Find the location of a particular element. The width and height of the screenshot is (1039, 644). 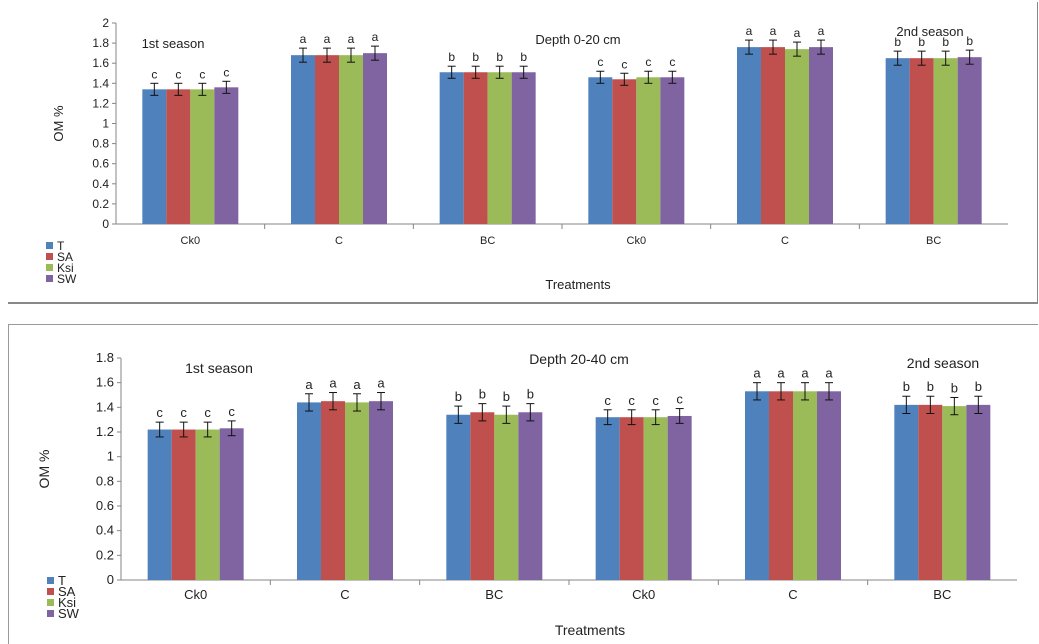

x-axis-title: Treatments is located at coordinates (590, 630).